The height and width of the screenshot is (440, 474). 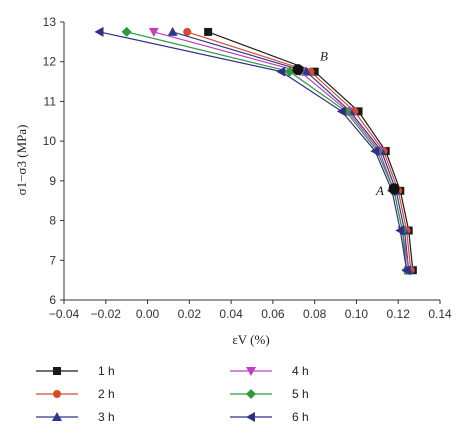 What do you see at coordinates (269, 394) in the screenshot?
I see `legend-item-5: 5 h` at bounding box center [269, 394].